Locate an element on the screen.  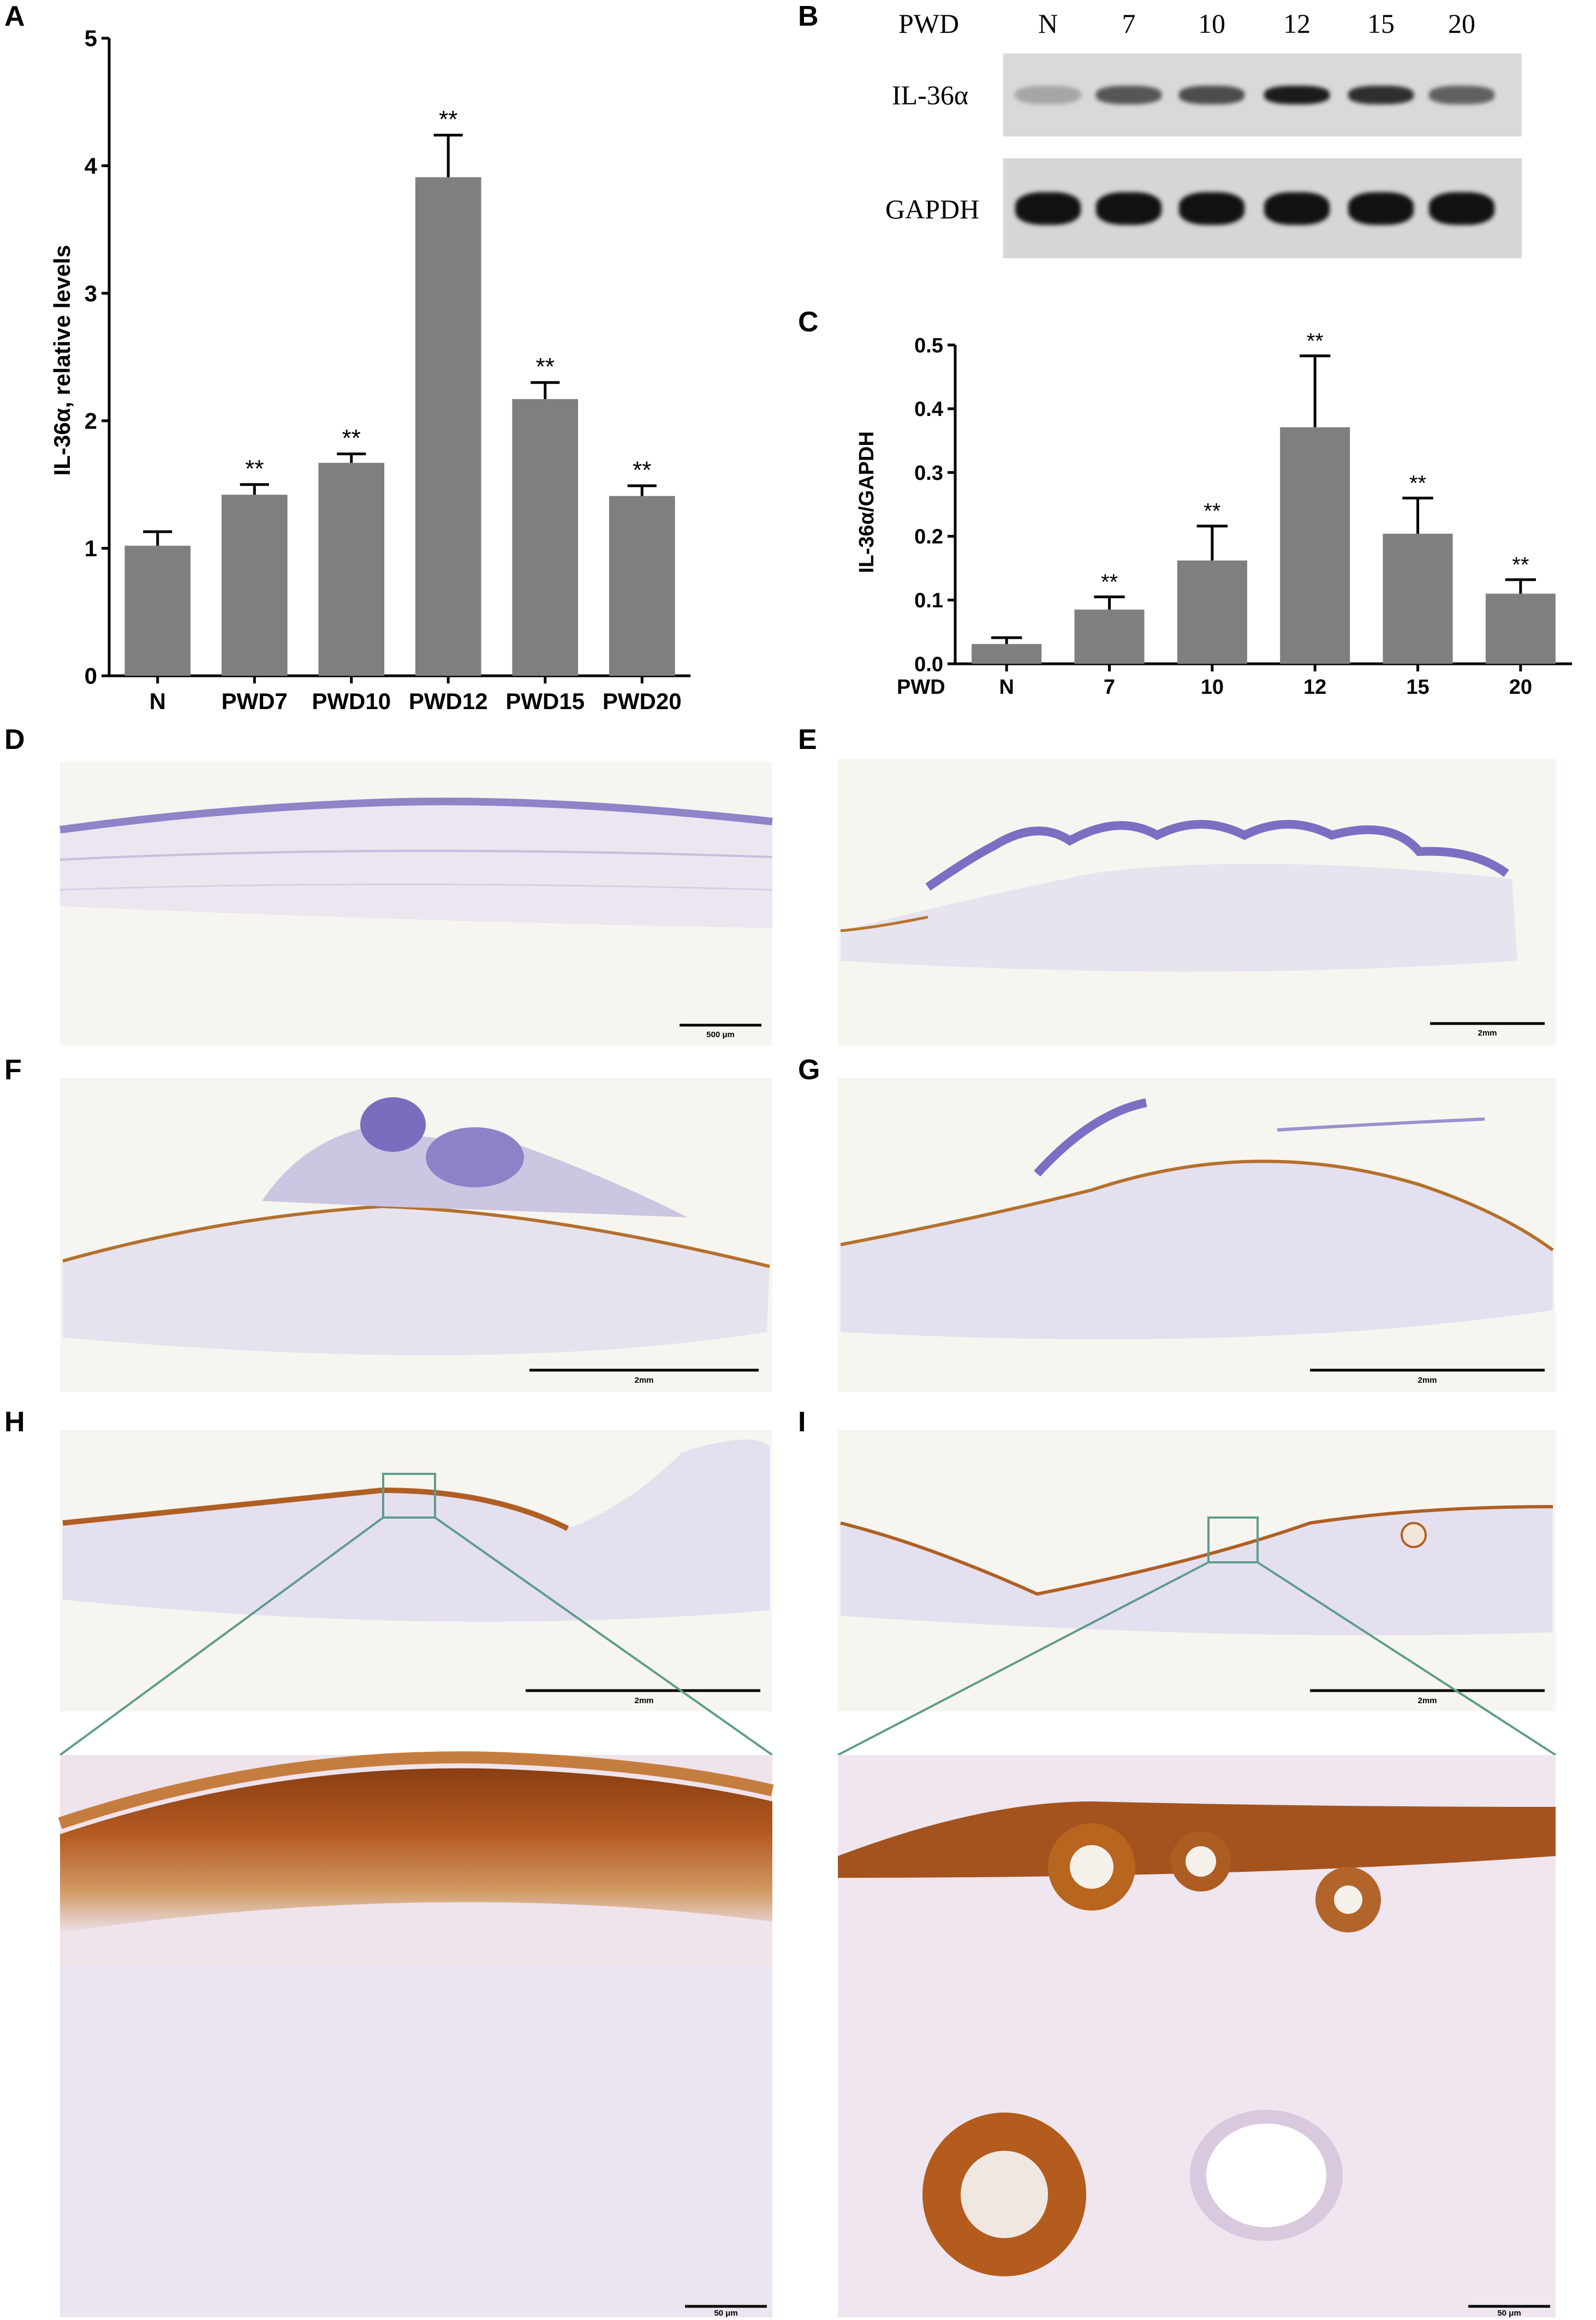
x-tick-label: PWD12 is located at coordinates (448, 701).